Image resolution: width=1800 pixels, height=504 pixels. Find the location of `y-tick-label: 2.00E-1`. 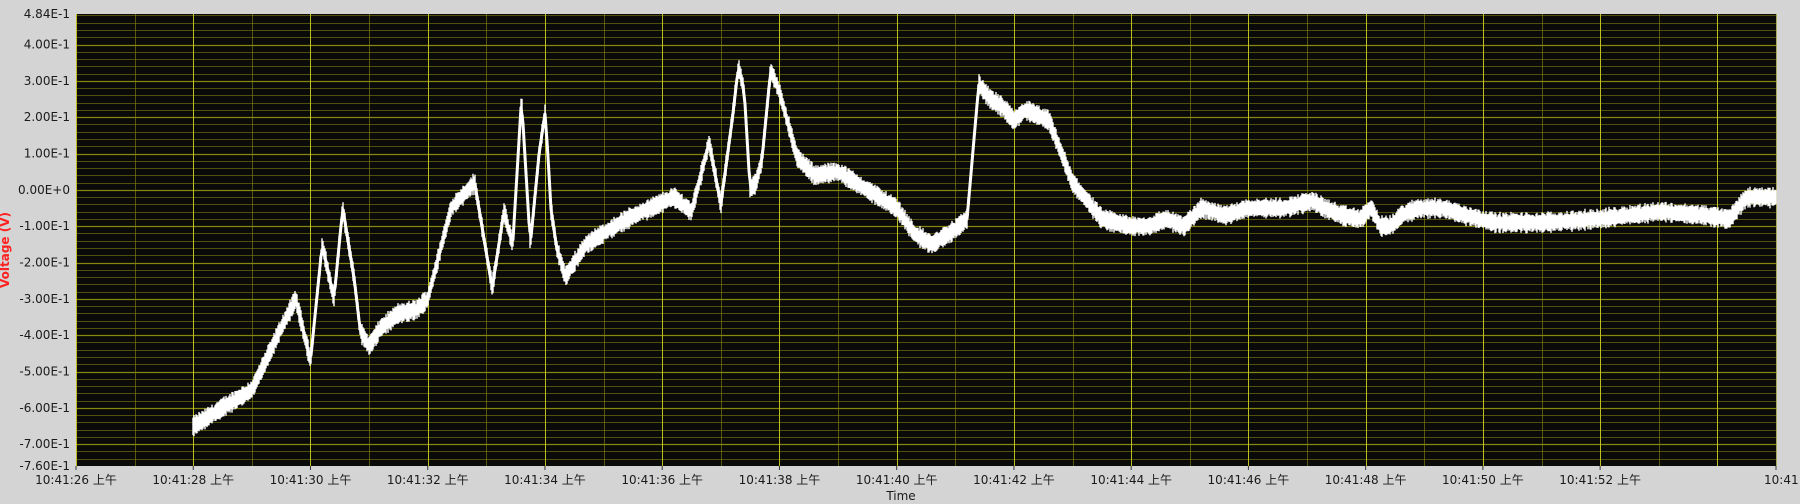

y-tick-label: 2.00E-1 is located at coordinates (47, 117).